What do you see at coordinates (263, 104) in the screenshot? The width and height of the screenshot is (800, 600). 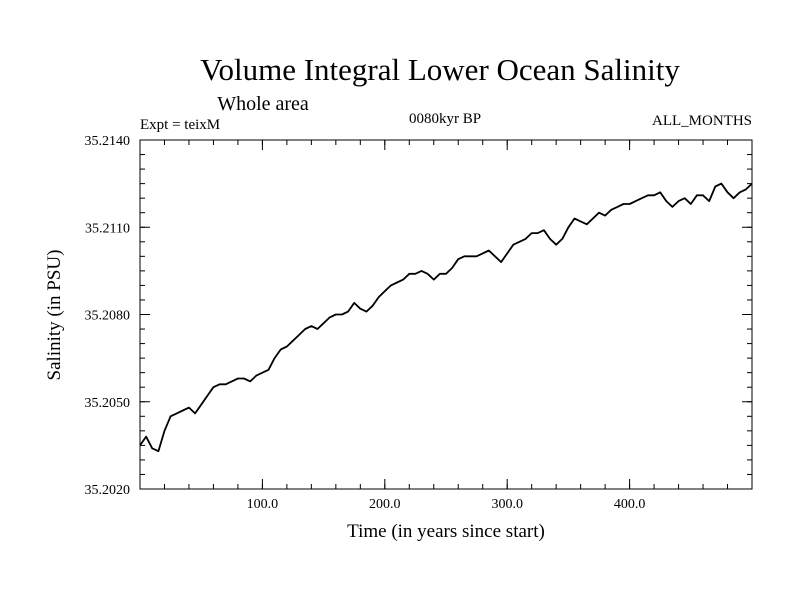 I see `chart-subtitle: Whole area` at bounding box center [263, 104].